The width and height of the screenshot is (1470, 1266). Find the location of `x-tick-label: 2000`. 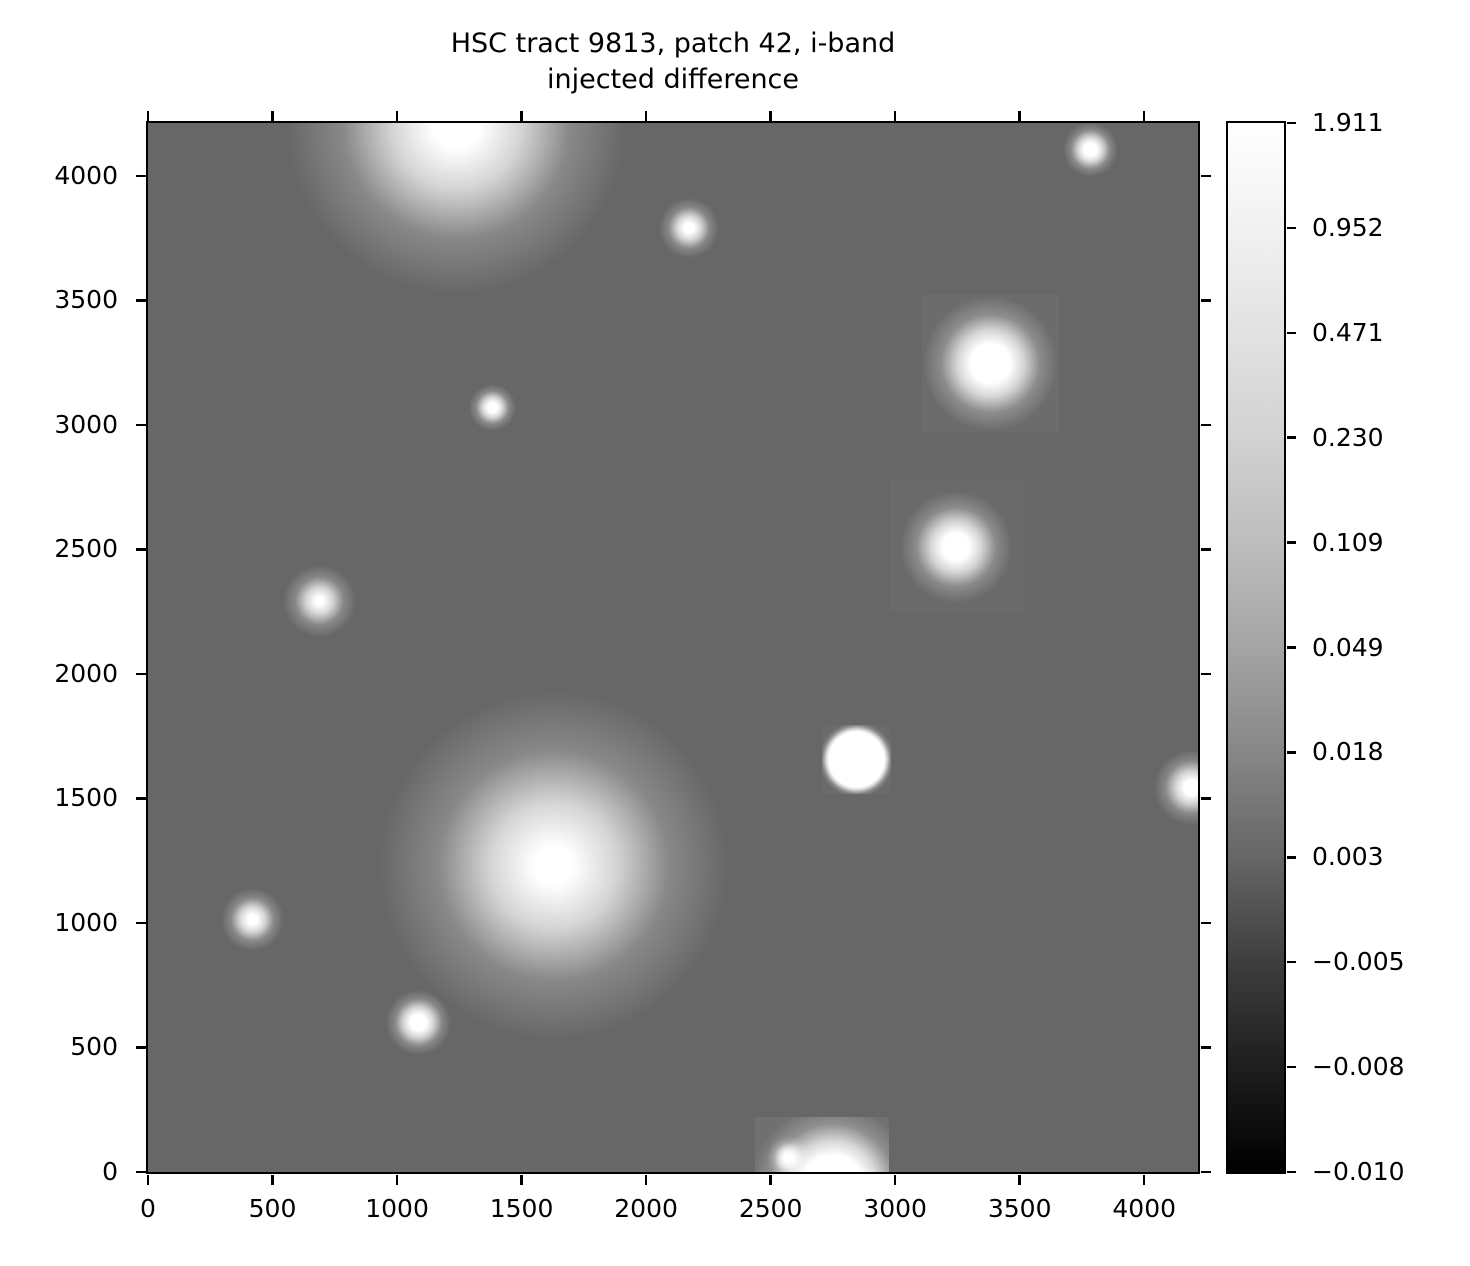

x-tick-label: 2000 is located at coordinates (646, 1208).